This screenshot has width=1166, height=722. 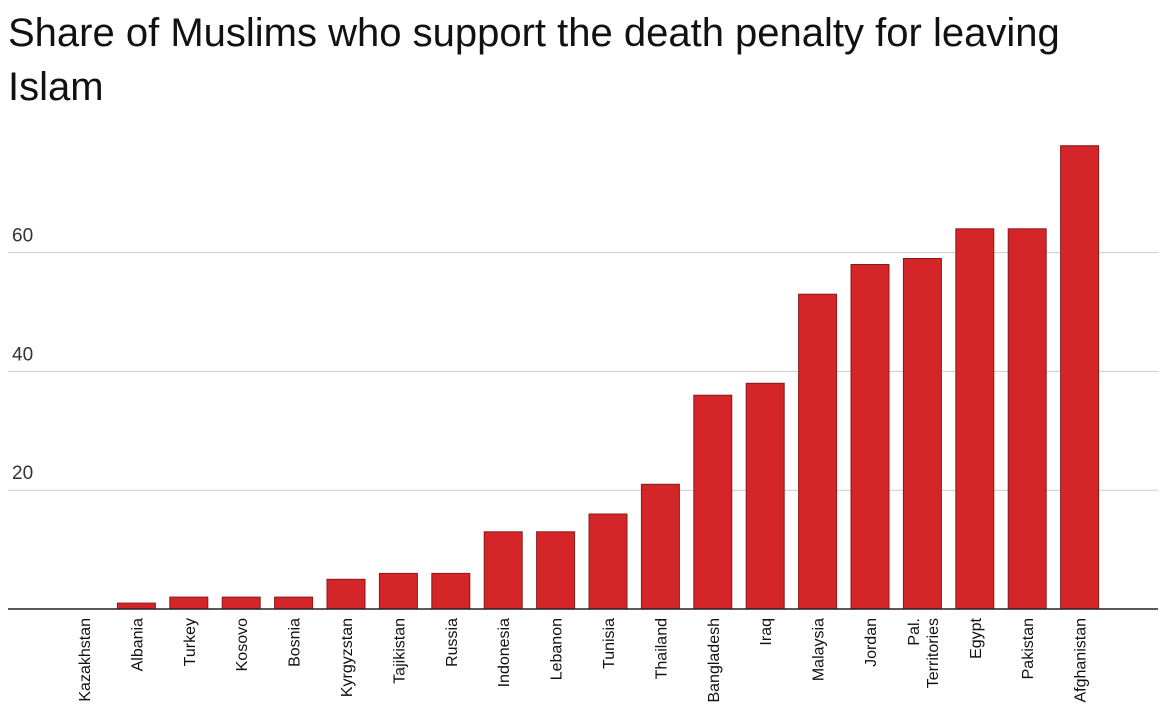 What do you see at coordinates (398, 591) in the screenshot?
I see `bar-tajikistan` at bounding box center [398, 591].